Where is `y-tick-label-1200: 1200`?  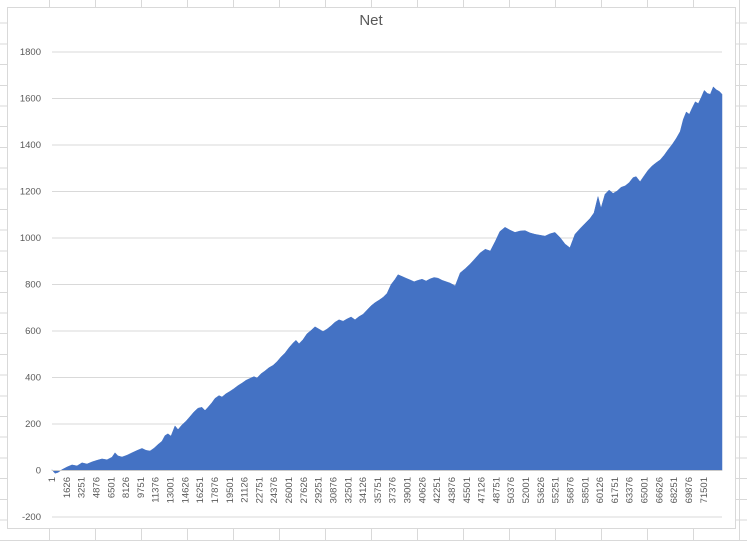 y-tick-label-1200: 1200 is located at coordinates (30, 192).